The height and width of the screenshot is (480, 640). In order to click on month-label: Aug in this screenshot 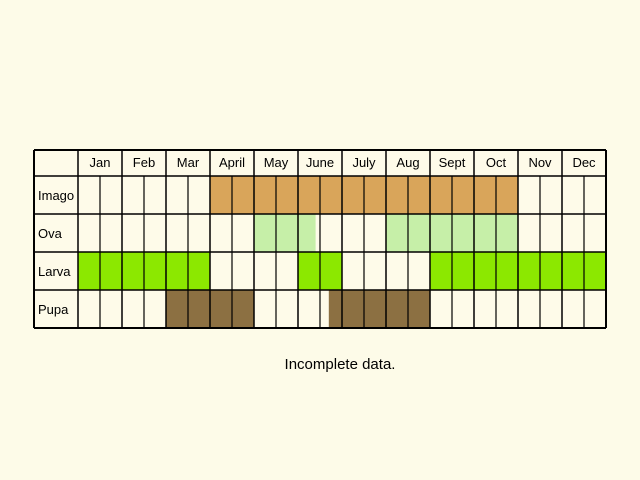, I will do `click(407, 162)`.